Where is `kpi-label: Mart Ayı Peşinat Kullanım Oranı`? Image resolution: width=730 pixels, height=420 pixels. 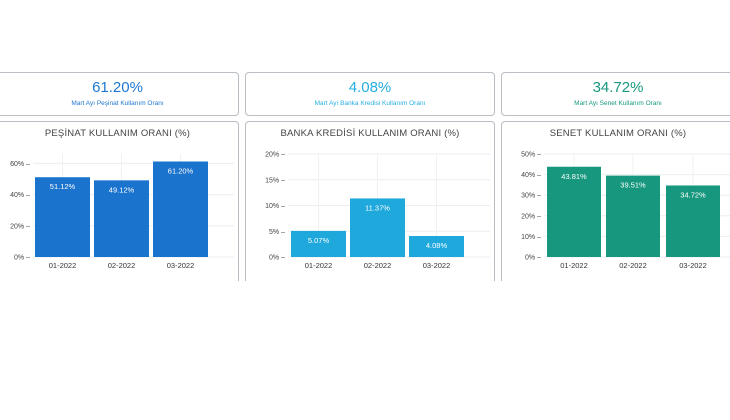
kpi-label: Mart Ayı Peşinat Kullanım Oranı is located at coordinates (117, 103).